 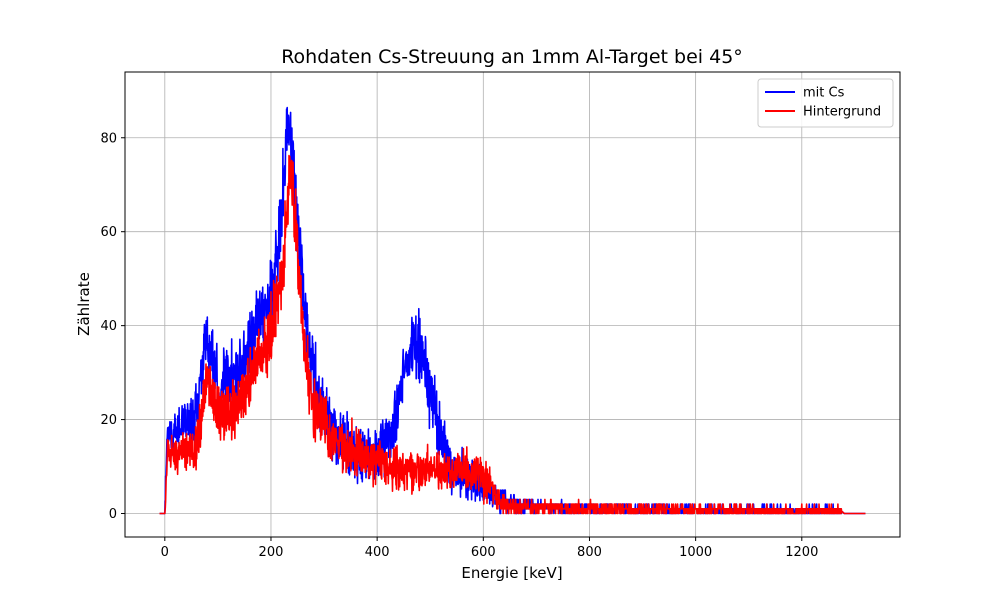 I want to click on y-axis-label: Zählrate, so click(x=84, y=304).